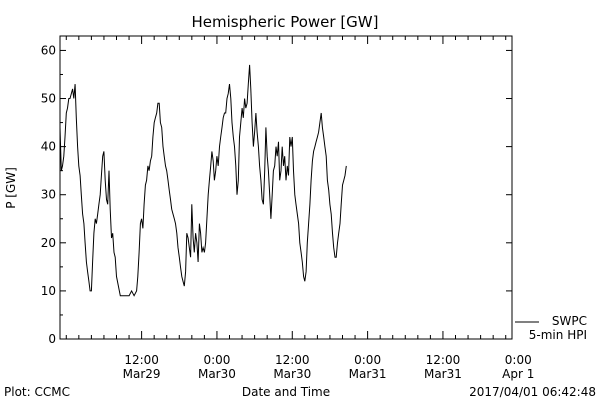  Describe the element at coordinates (48, 99) in the screenshot. I see `y-tick-label: 50` at that location.